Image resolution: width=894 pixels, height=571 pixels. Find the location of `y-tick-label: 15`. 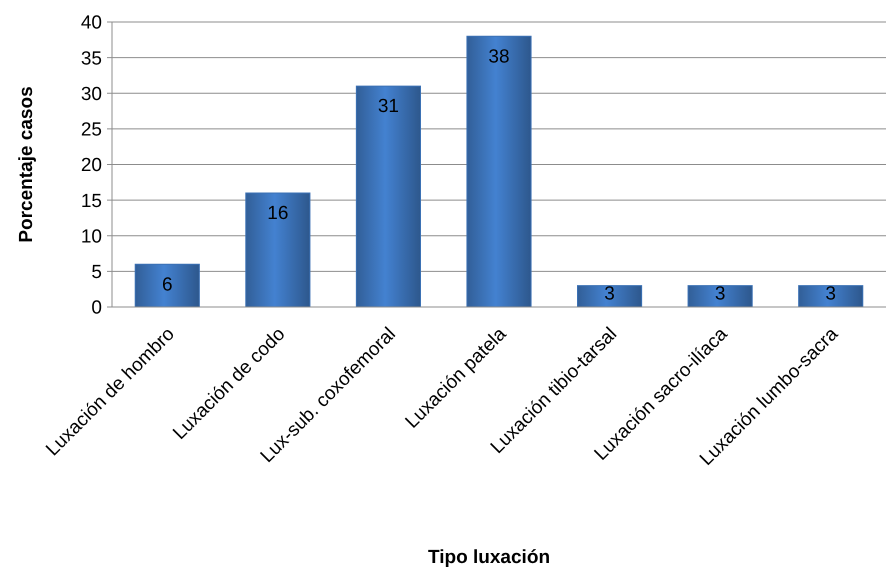

y-tick-label: 15 is located at coordinates (91, 201).